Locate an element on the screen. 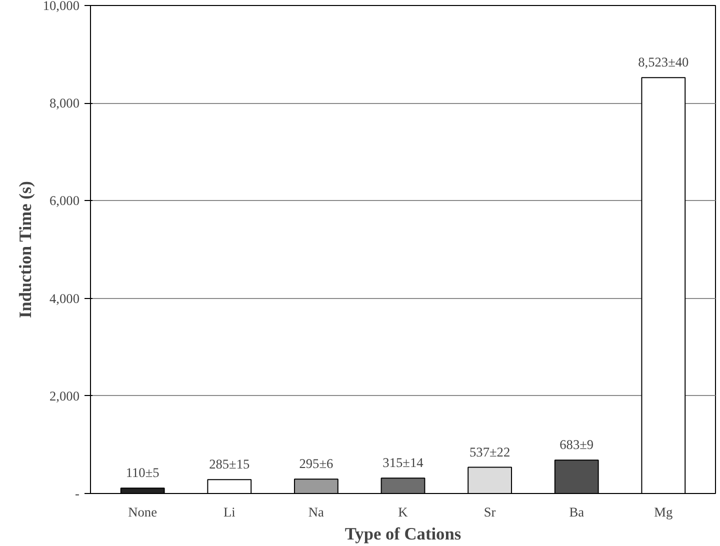 The image size is (720, 546). y-axis-title: Induction Time (s) is located at coordinates (25, 249).